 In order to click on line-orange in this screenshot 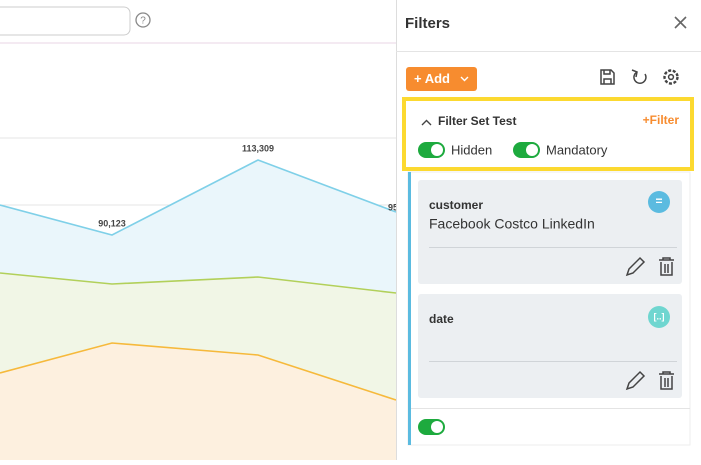, I will do `click(198, 371)`.